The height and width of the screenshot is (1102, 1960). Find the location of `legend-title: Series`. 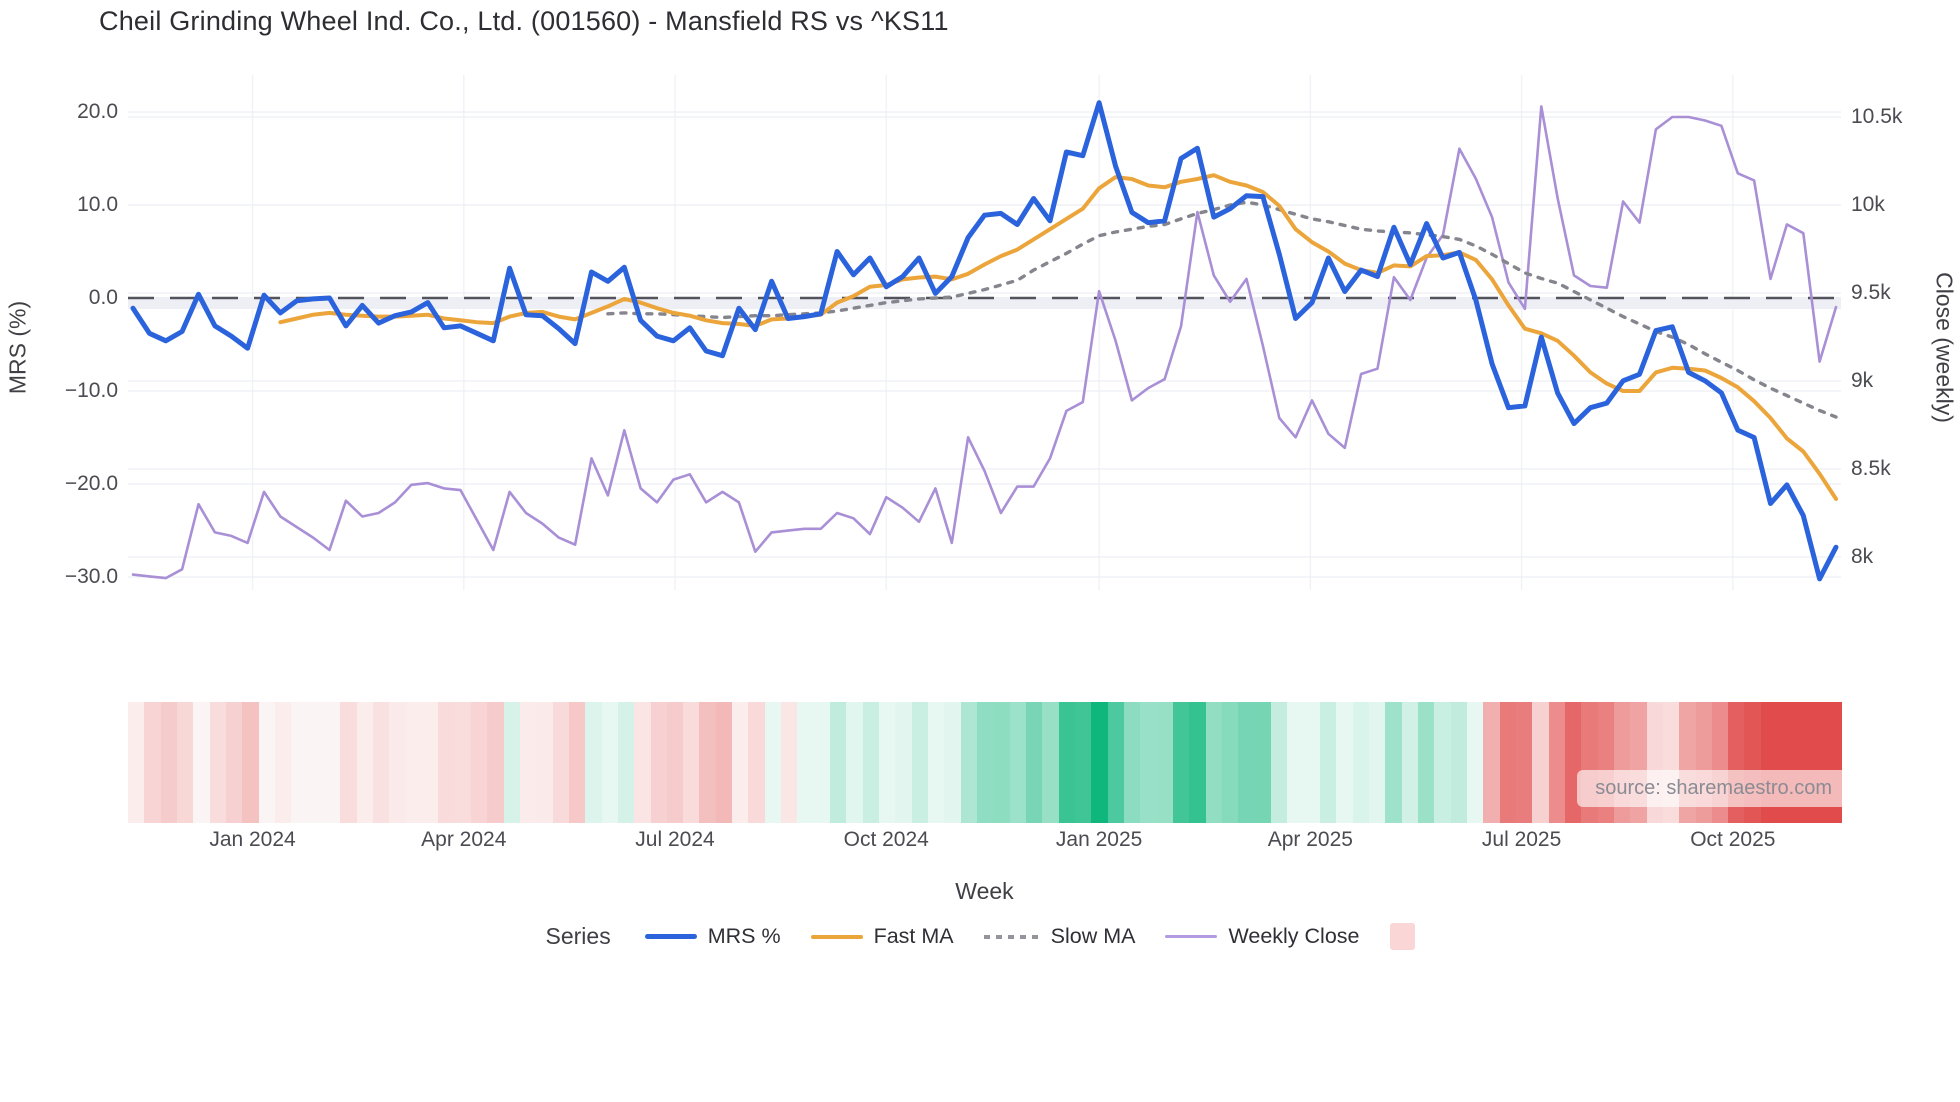

legend-title: Series is located at coordinates (578, 936).